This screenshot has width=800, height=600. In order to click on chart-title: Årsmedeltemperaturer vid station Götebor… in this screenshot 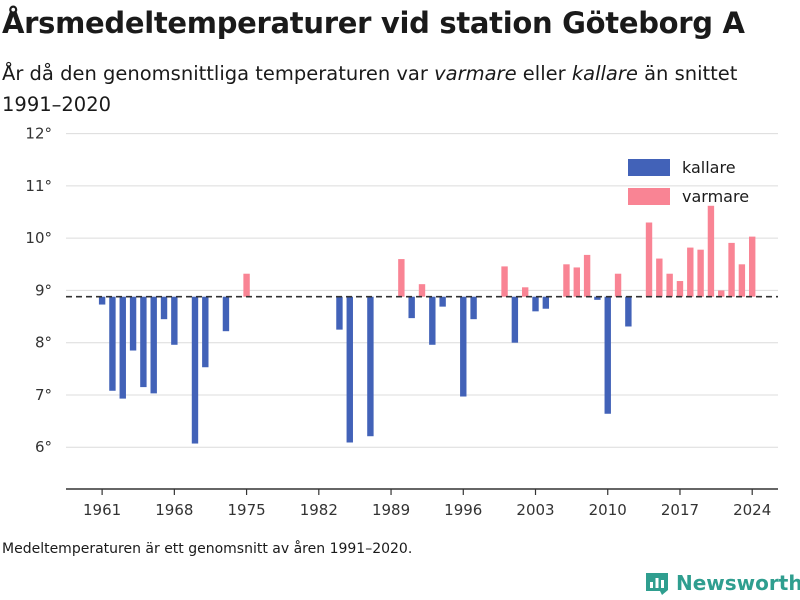, I will do `click(373, 23)`.